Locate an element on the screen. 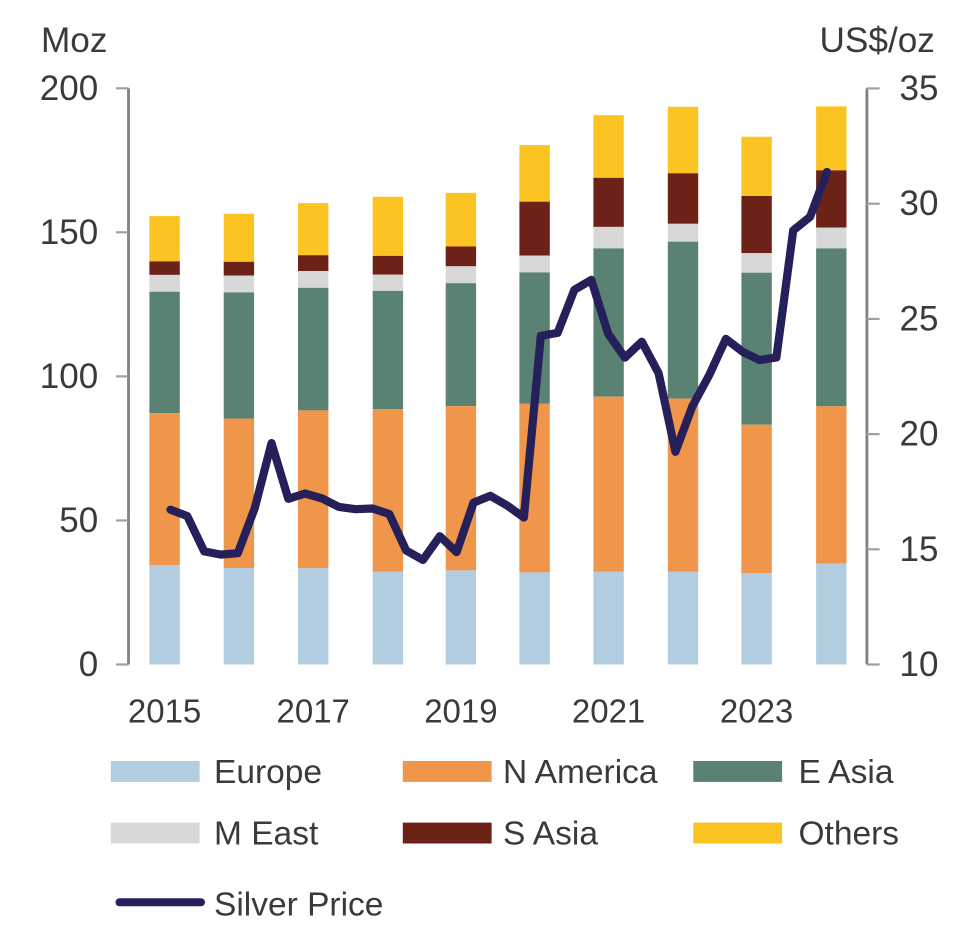 Image resolution: width=966 pixels, height=940 pixels. svg-text: 2023 is located at coordinates (756, 710).